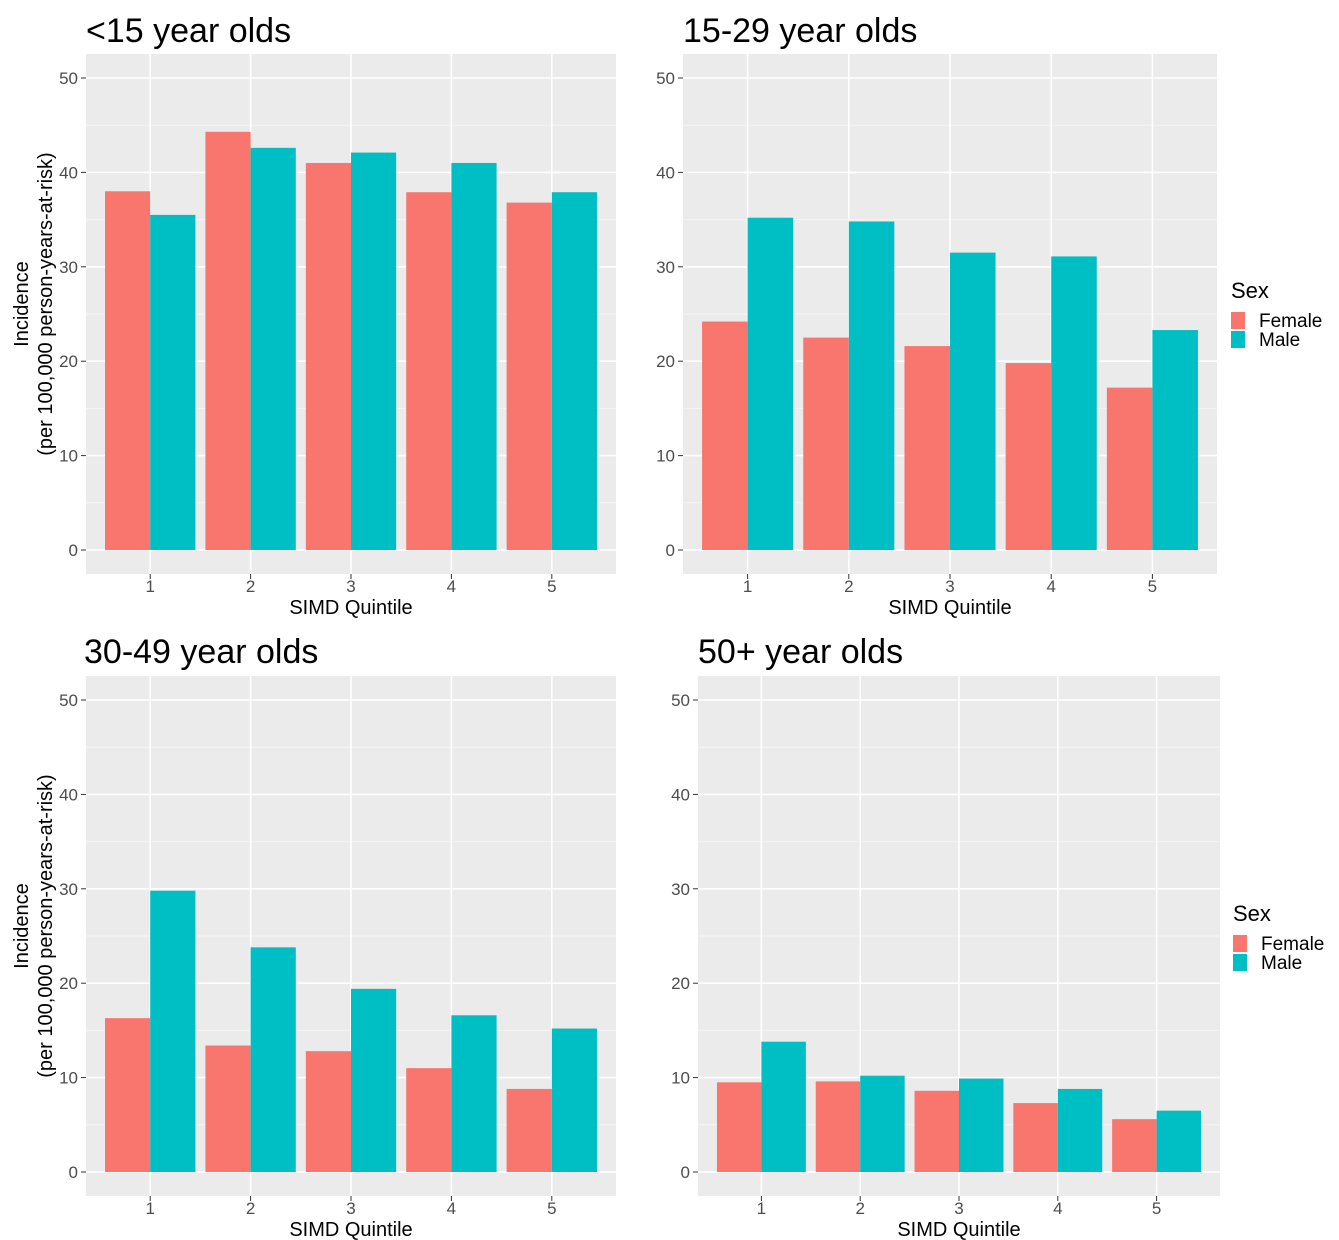  What do you see at coordinates (800, 31) in the screenshot?
I see `panel-title: 15-29 year olds` at bounding box center [800, 31].